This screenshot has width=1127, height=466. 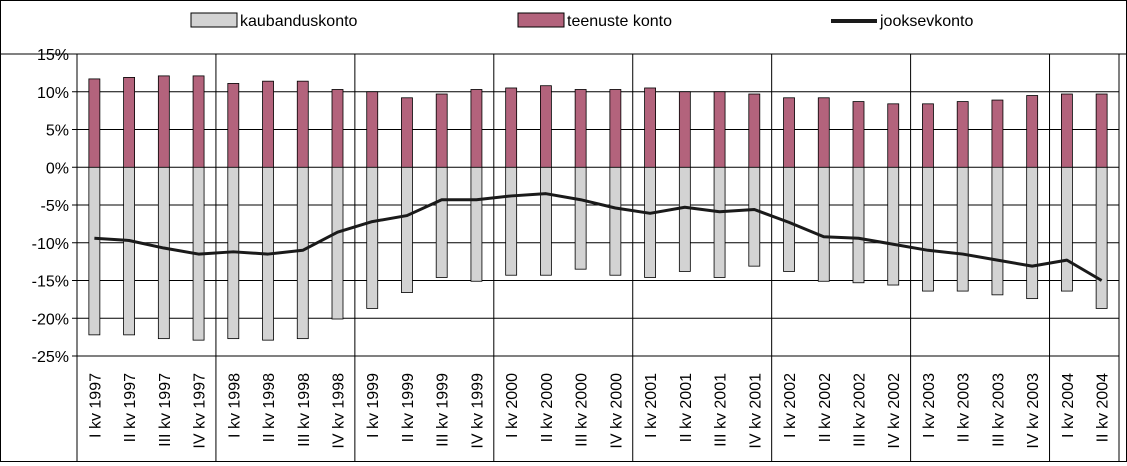 I want to click on x-tick-label: III kv 2000, so click(x=582, y=410).